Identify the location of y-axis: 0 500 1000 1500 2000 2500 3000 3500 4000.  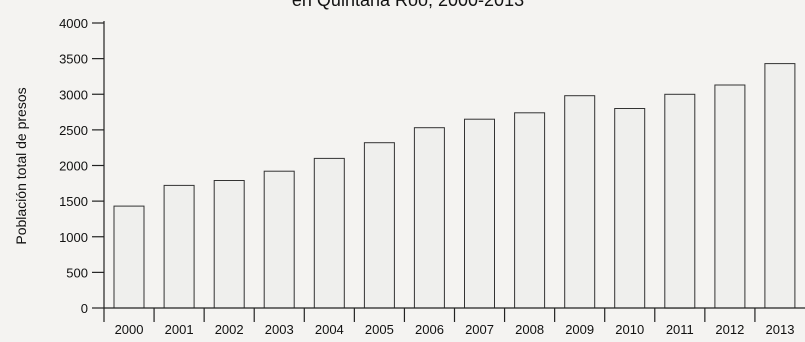
(82, 166).